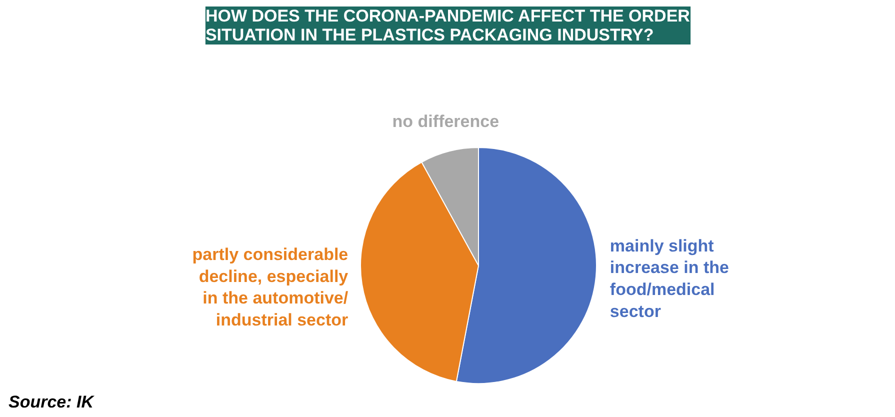 This screenshot has width=895, height=417. Describe the element at coordinates (446, 122) in the screenshot. I see `slice-label: no difference` at that location.